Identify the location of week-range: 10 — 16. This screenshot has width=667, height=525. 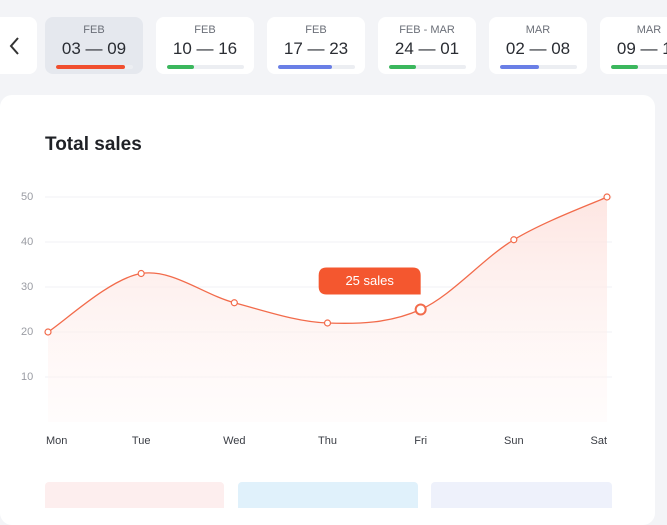
(205, 48).